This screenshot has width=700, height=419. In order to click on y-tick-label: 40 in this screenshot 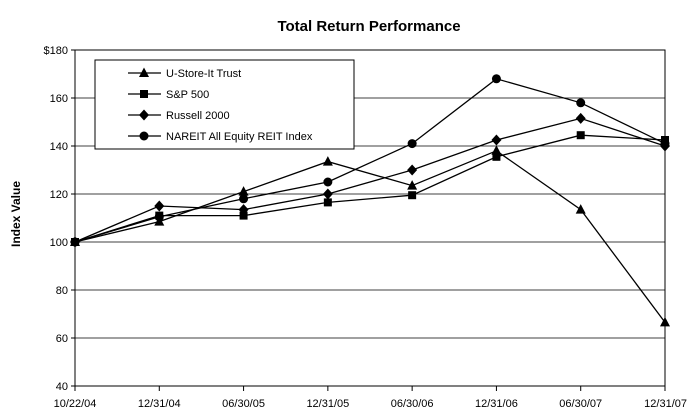, I will do `click(62, 387)`.